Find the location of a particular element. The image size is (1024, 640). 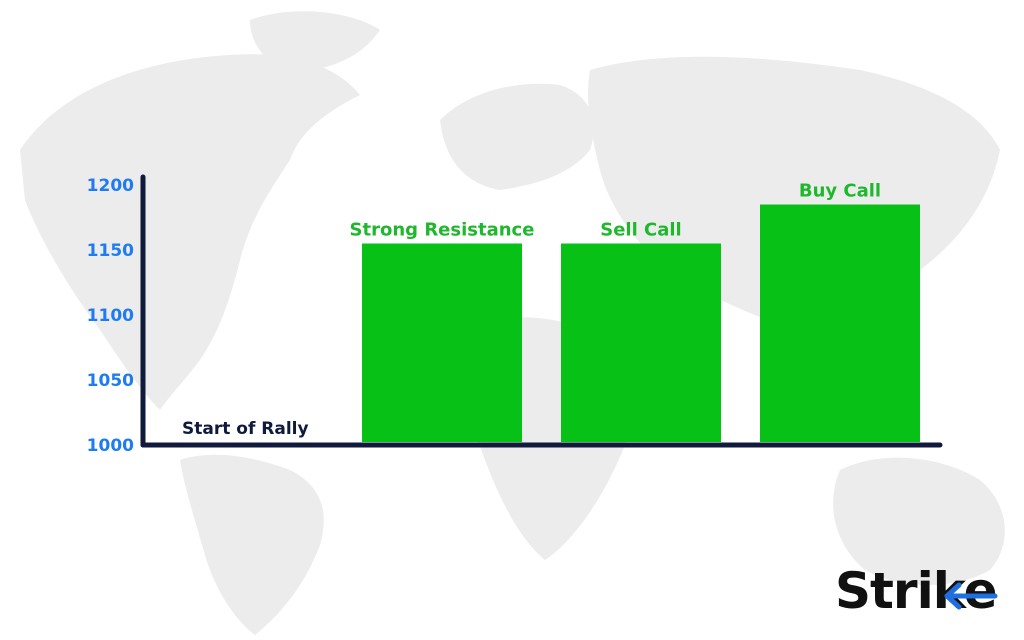

logo-wordmark: Strike is located at coordinates (916, 591).